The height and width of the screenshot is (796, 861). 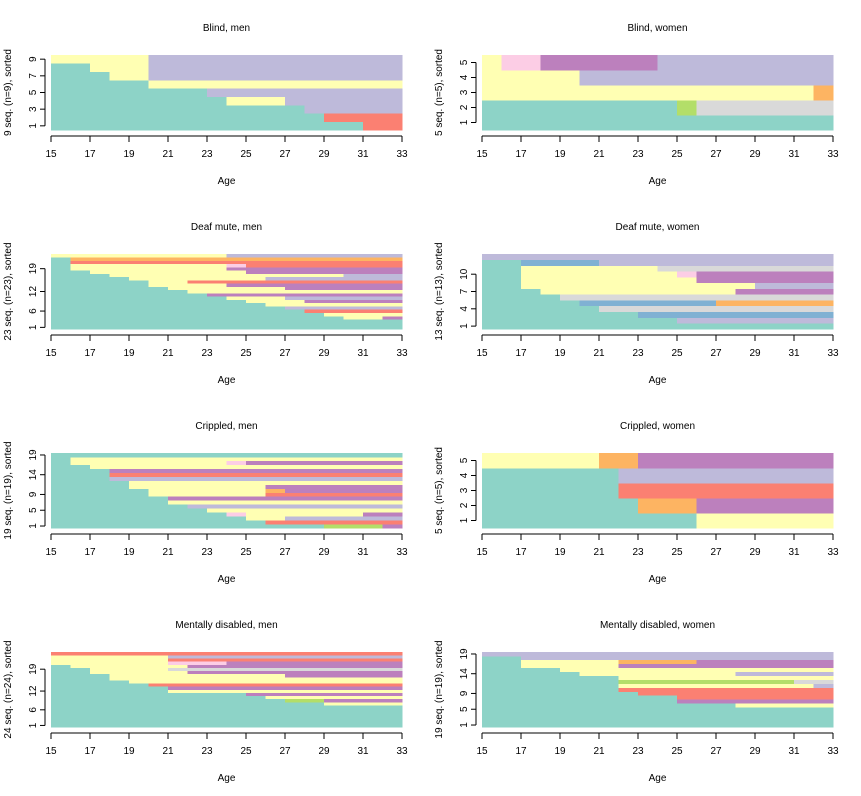 What do you see at coordinates (226, 227) in the screenshot?
I see `chart-title: Deaf mute, men` at bounding box center [226, 227].